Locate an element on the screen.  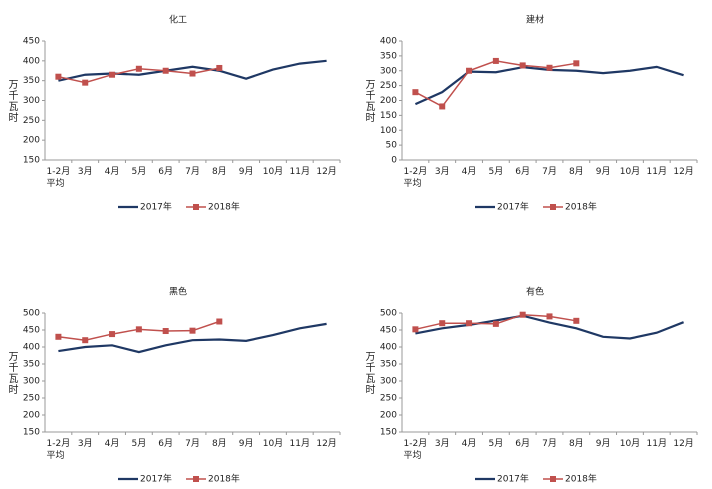
chart-title: 有色 is located at coordinates (535, 292).